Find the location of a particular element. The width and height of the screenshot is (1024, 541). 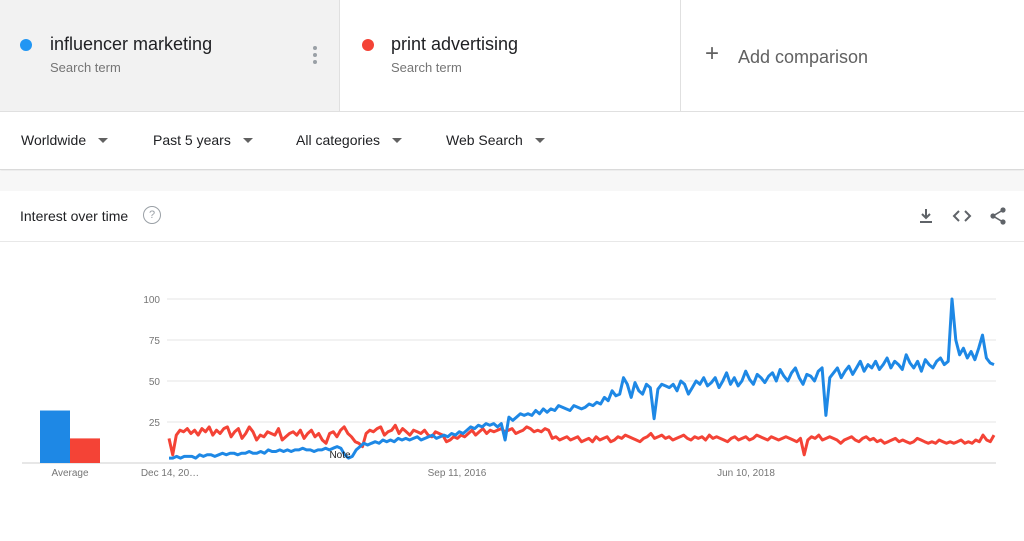

more-options-icon is located at coordinates (315, 56).